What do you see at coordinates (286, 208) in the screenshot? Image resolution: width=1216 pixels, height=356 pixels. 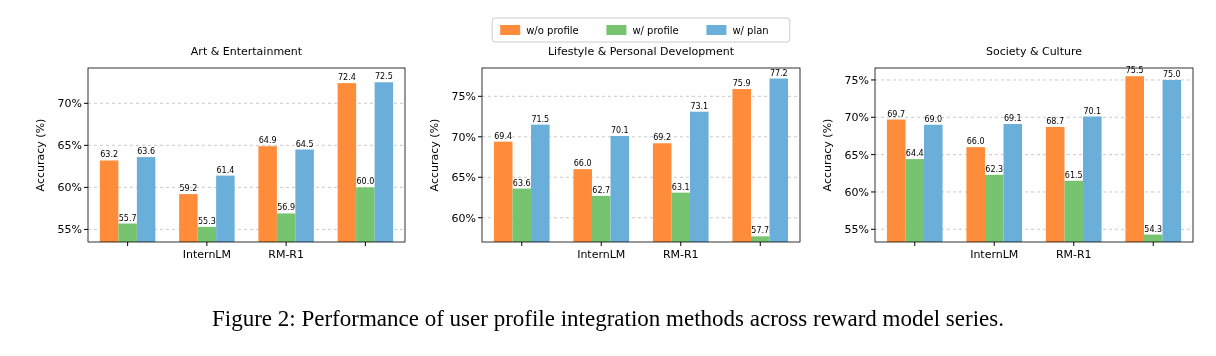 I see `data-label: 56.9` at bounding box center [286, 208].